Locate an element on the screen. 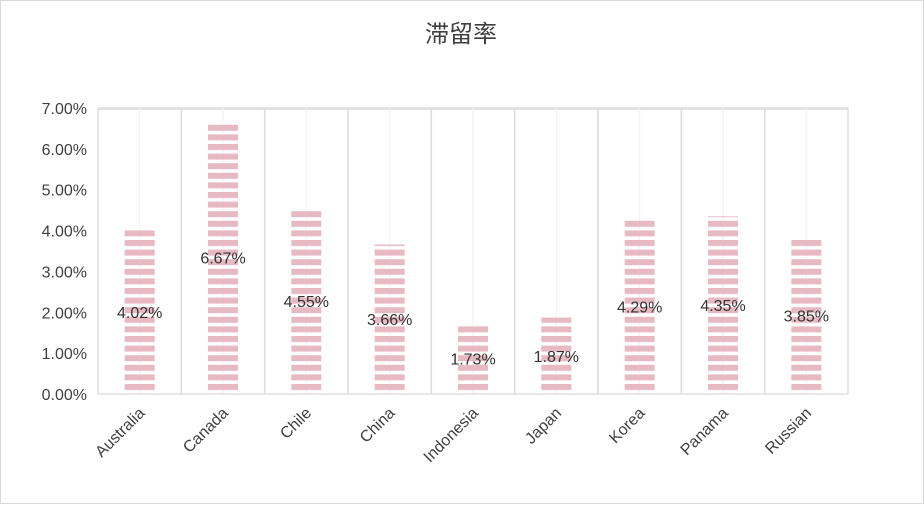 The image size is (924, 516). data-label: 4.55% is located at coordinates (306, 302).